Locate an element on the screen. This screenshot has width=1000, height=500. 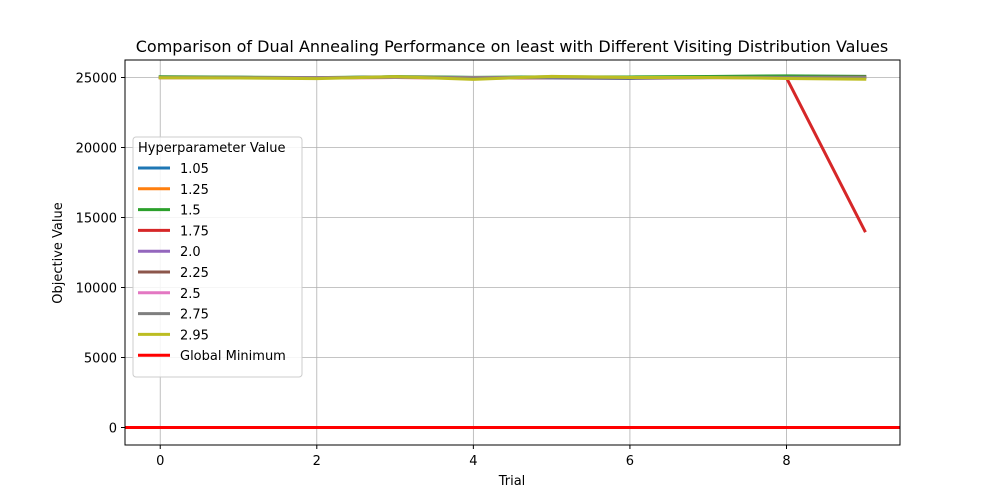
legend-label: 1.25 is located at coordinates (194, 190).